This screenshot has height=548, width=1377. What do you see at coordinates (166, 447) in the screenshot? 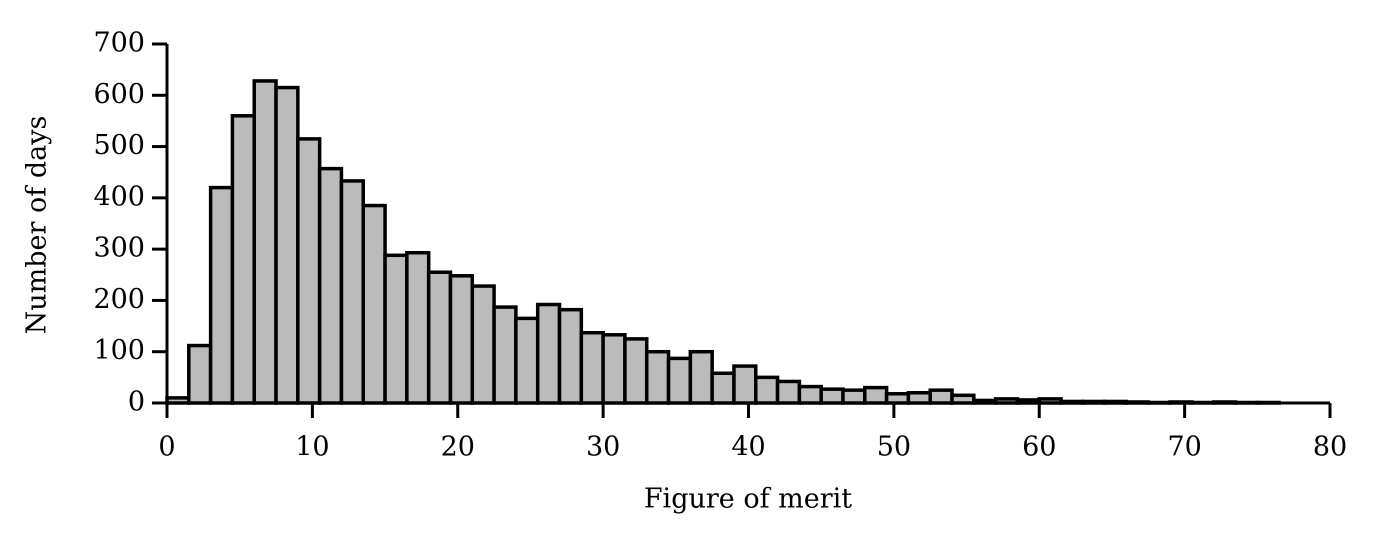
I see `x-tick-label: 0` at bounding box center [166, 447].